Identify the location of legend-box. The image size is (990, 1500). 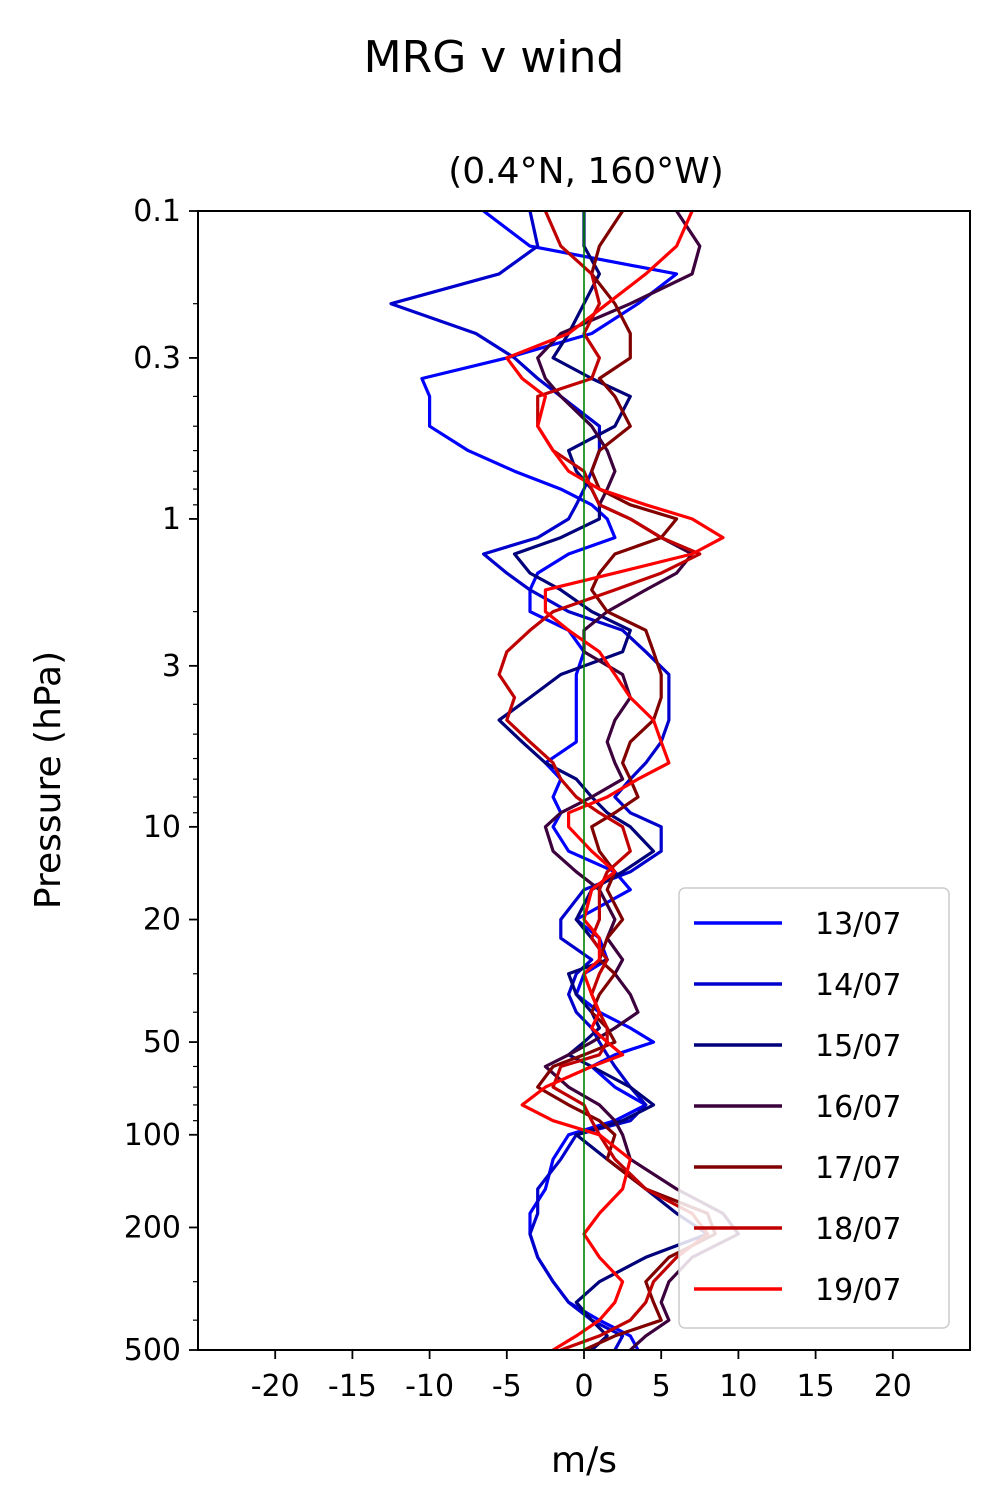
(814, 1108).